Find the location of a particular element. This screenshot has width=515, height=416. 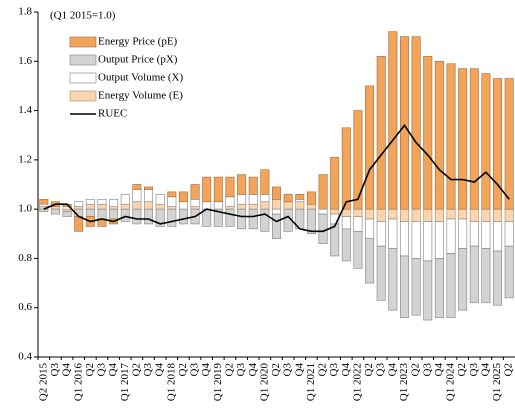

y-tick-label: 0.8 is located at coordinates (25, 258).